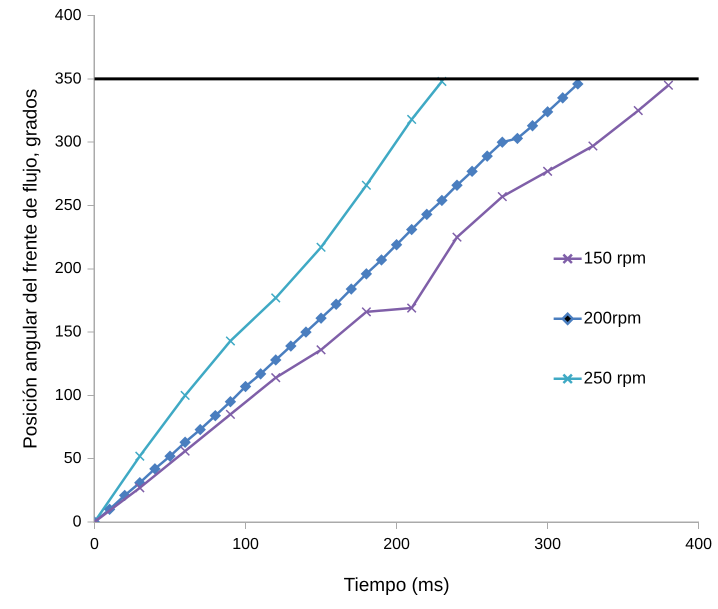  I want to click on legend-label: 250 rpm, so click(615, 378).